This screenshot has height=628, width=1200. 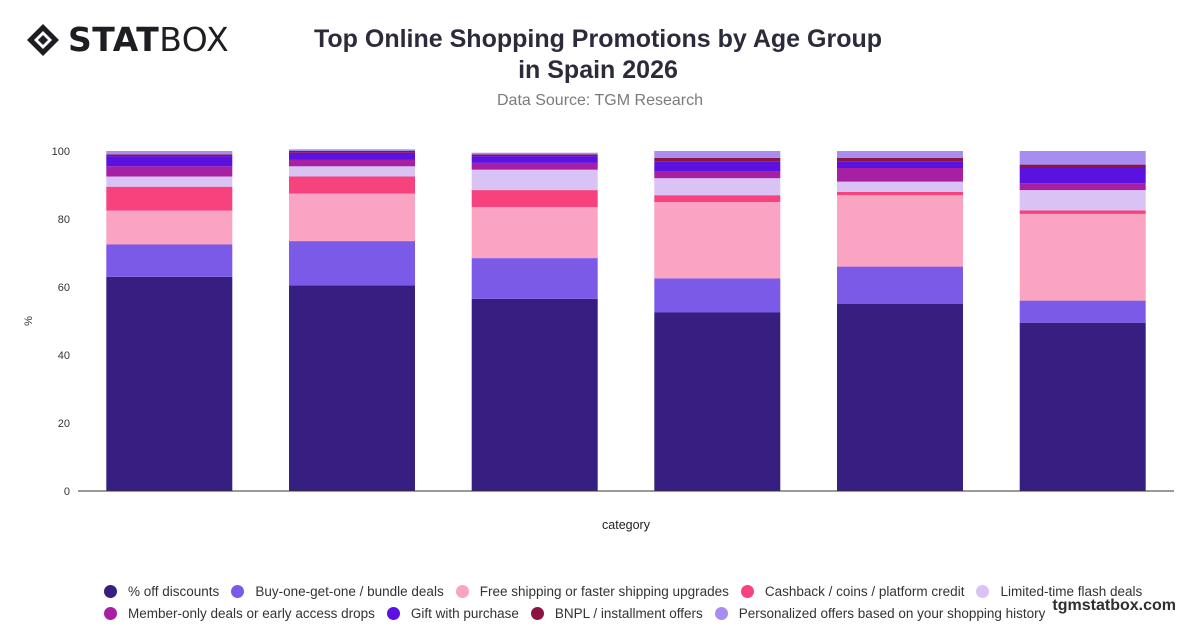 What do you see at coordinates (114, 39) in the screenshot?
I see `logo-text-bold: STAT` at bounding box center [114, 39].